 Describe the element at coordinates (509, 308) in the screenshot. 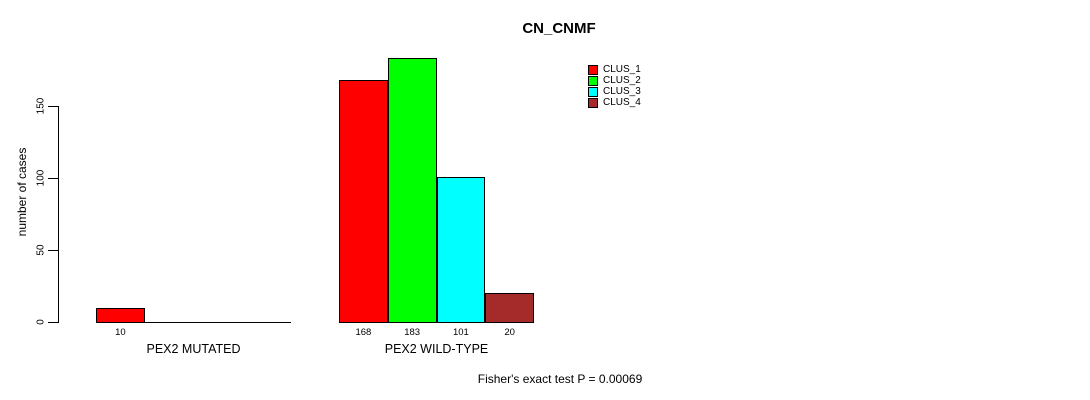

I see `bar-clus_4-group2` at that location.